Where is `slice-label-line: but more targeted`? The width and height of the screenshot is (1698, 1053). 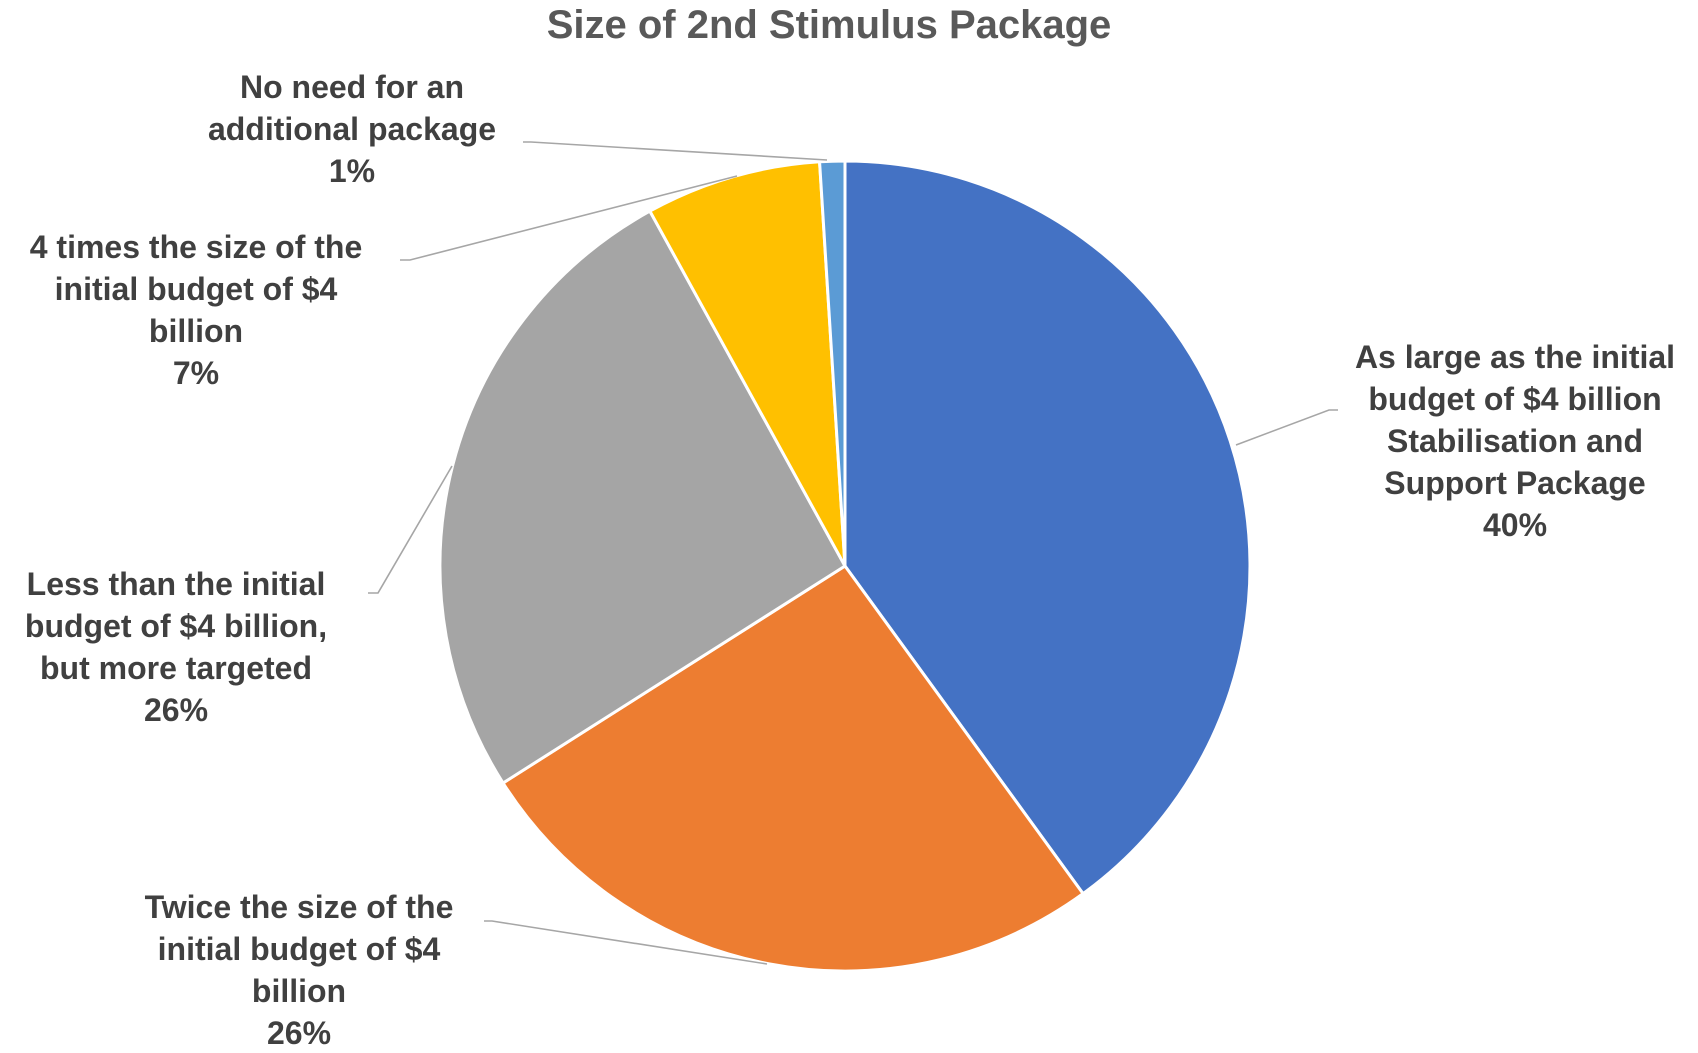 slice-label-line: but more targeted is located at coordinates (176, 668).